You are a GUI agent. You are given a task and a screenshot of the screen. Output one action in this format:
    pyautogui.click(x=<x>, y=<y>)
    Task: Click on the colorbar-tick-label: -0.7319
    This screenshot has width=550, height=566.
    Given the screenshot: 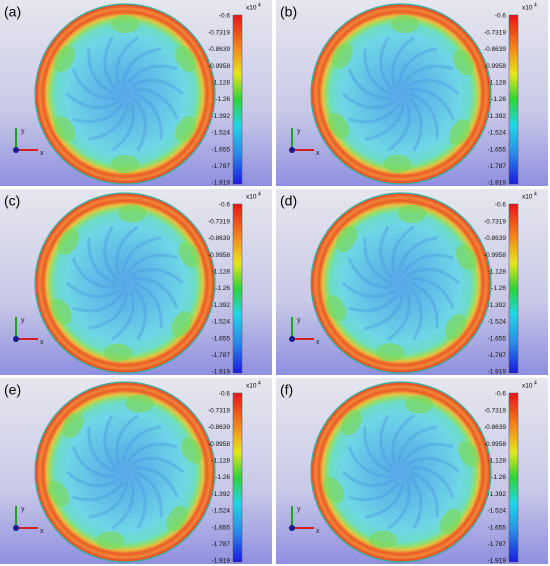 What is the action you would take?
    pyautogui.click(x=219, y=32)
    